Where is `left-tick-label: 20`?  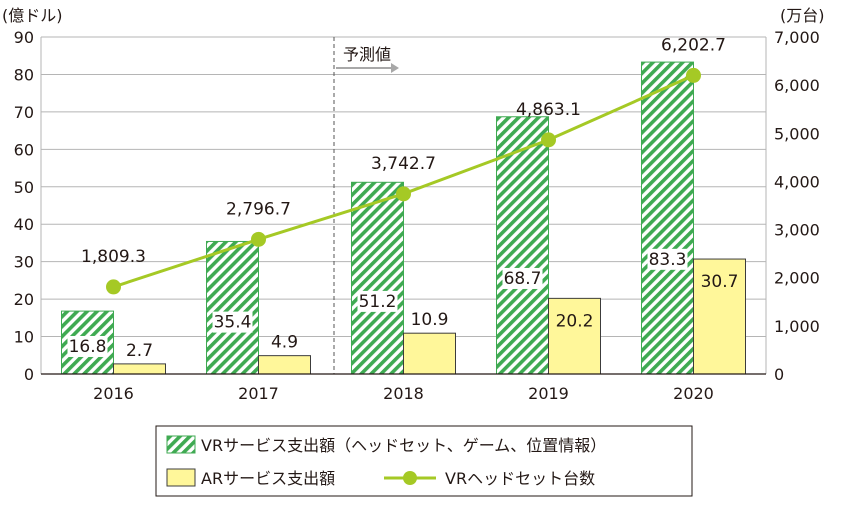 left-tick-label: 20 is located at coordinates (24, 299).